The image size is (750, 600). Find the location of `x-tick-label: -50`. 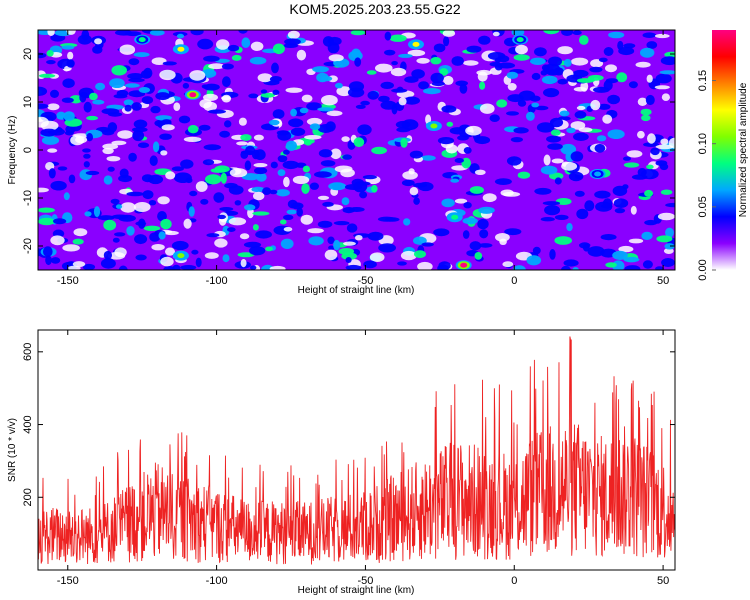

x-tick-label: -50 is located at coordinates (365, 281).